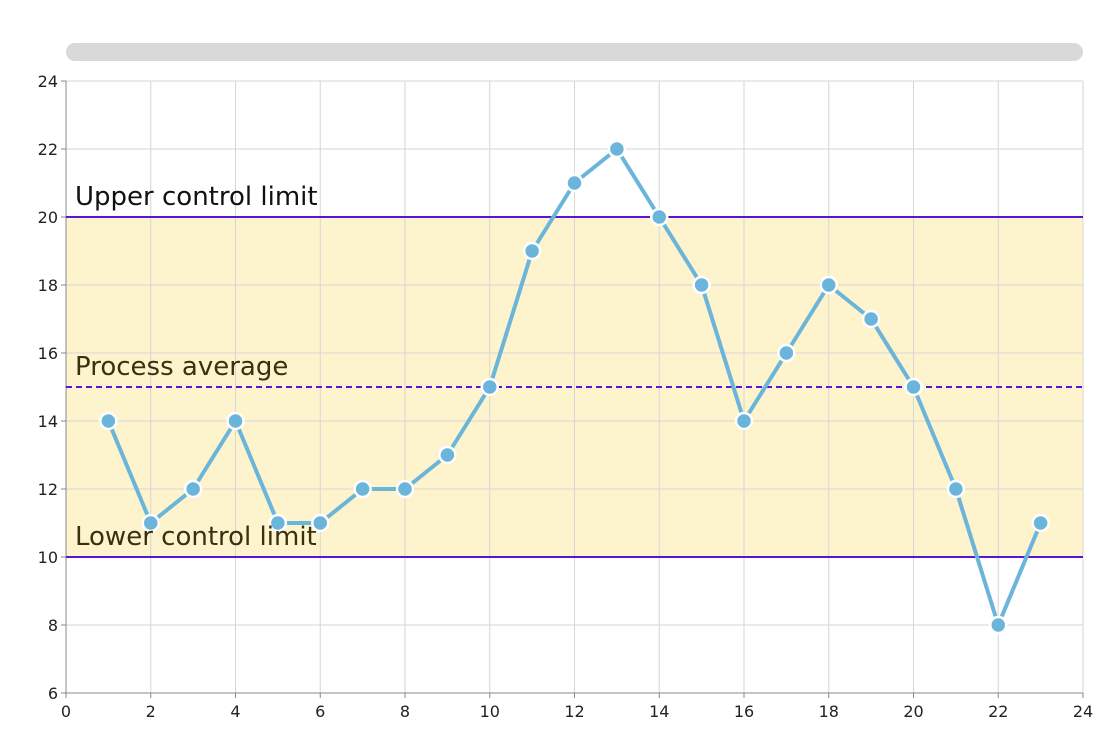 This screenshot has height=750, width=1113. What do you see at coordinates (405, 711) in the screenshot?
I see `x-tick-label: 8` at bounding box center [405, 711].